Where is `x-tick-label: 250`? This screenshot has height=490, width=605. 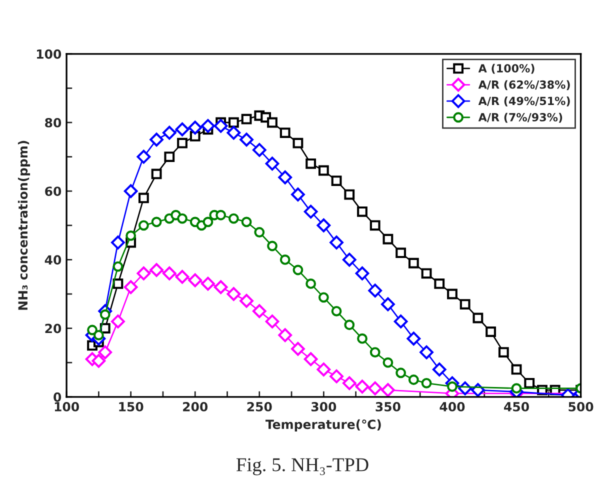 x-tick-label: 250 is located at coordinates (259, 407).